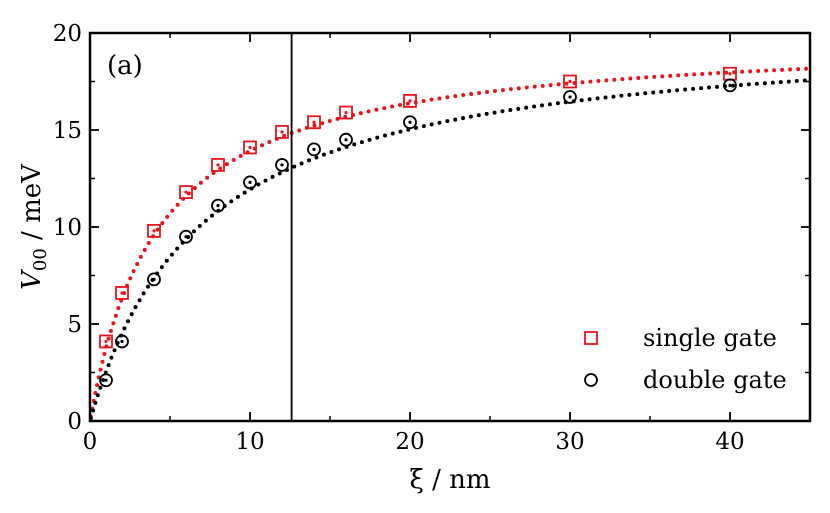 The width and height of the screenshot is (830, 513). I want to click on y-axis-label-subscript: 00, so click(40, 259).